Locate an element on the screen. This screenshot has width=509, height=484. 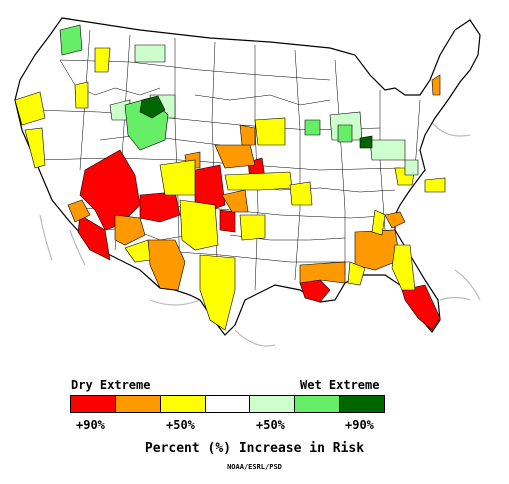
legend-swatch-neutral is located at coordinates (228, 404).